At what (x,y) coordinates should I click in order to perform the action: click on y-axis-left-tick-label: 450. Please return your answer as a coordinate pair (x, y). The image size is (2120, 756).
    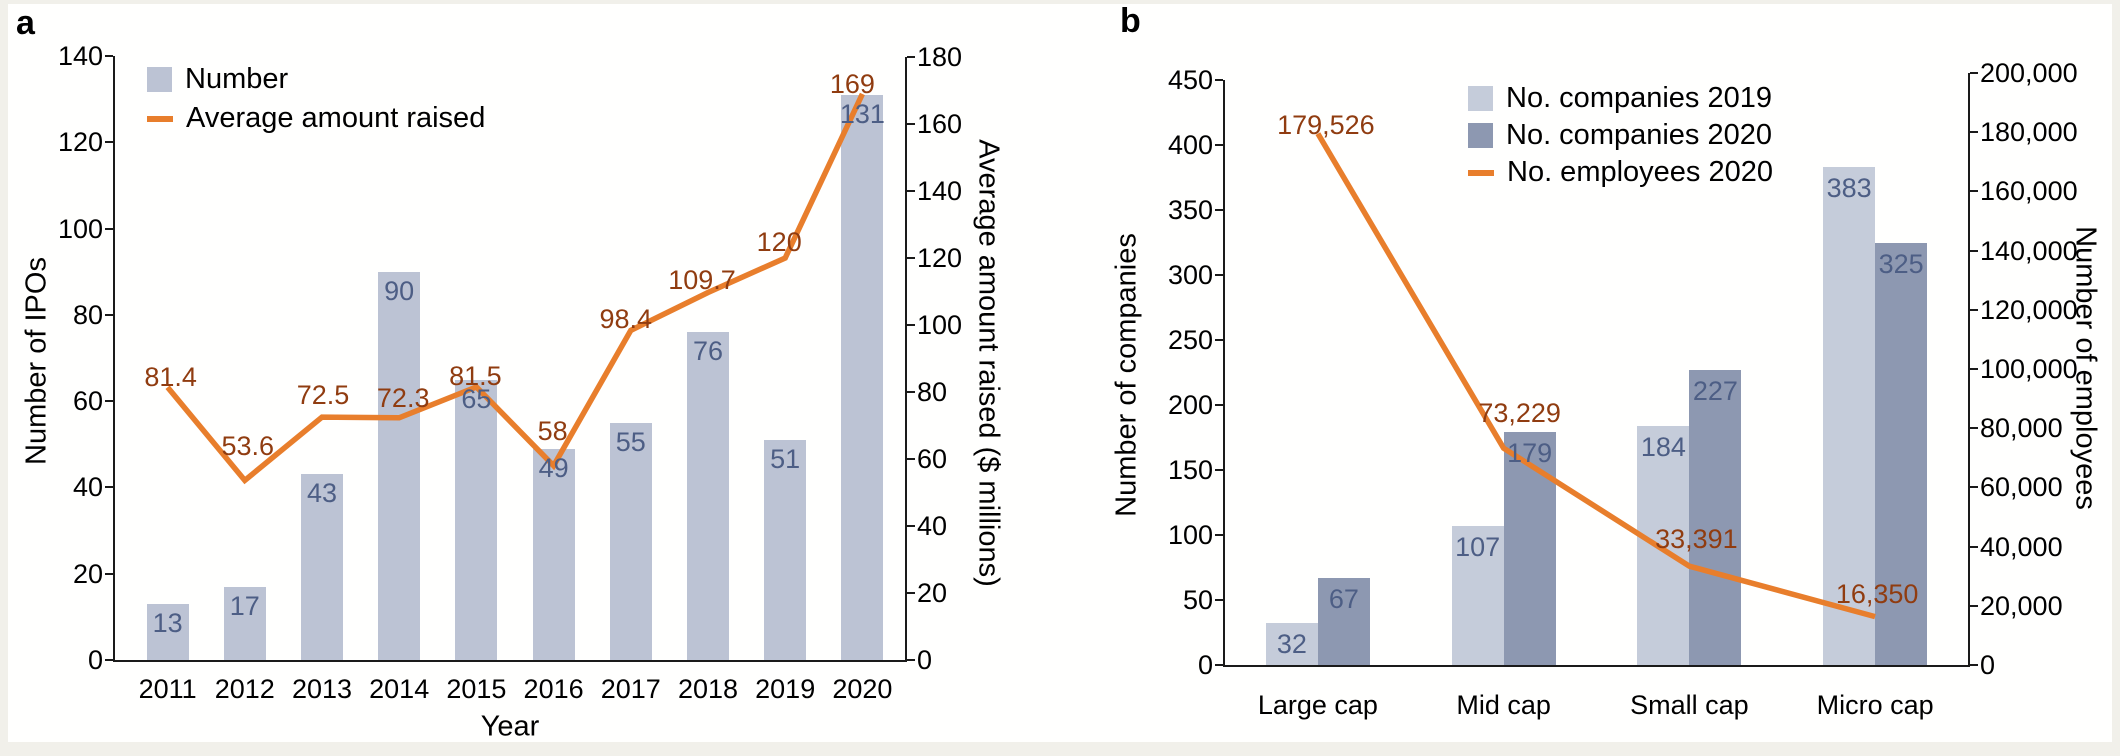
    Looking at the image, I should click on (1190, 80).